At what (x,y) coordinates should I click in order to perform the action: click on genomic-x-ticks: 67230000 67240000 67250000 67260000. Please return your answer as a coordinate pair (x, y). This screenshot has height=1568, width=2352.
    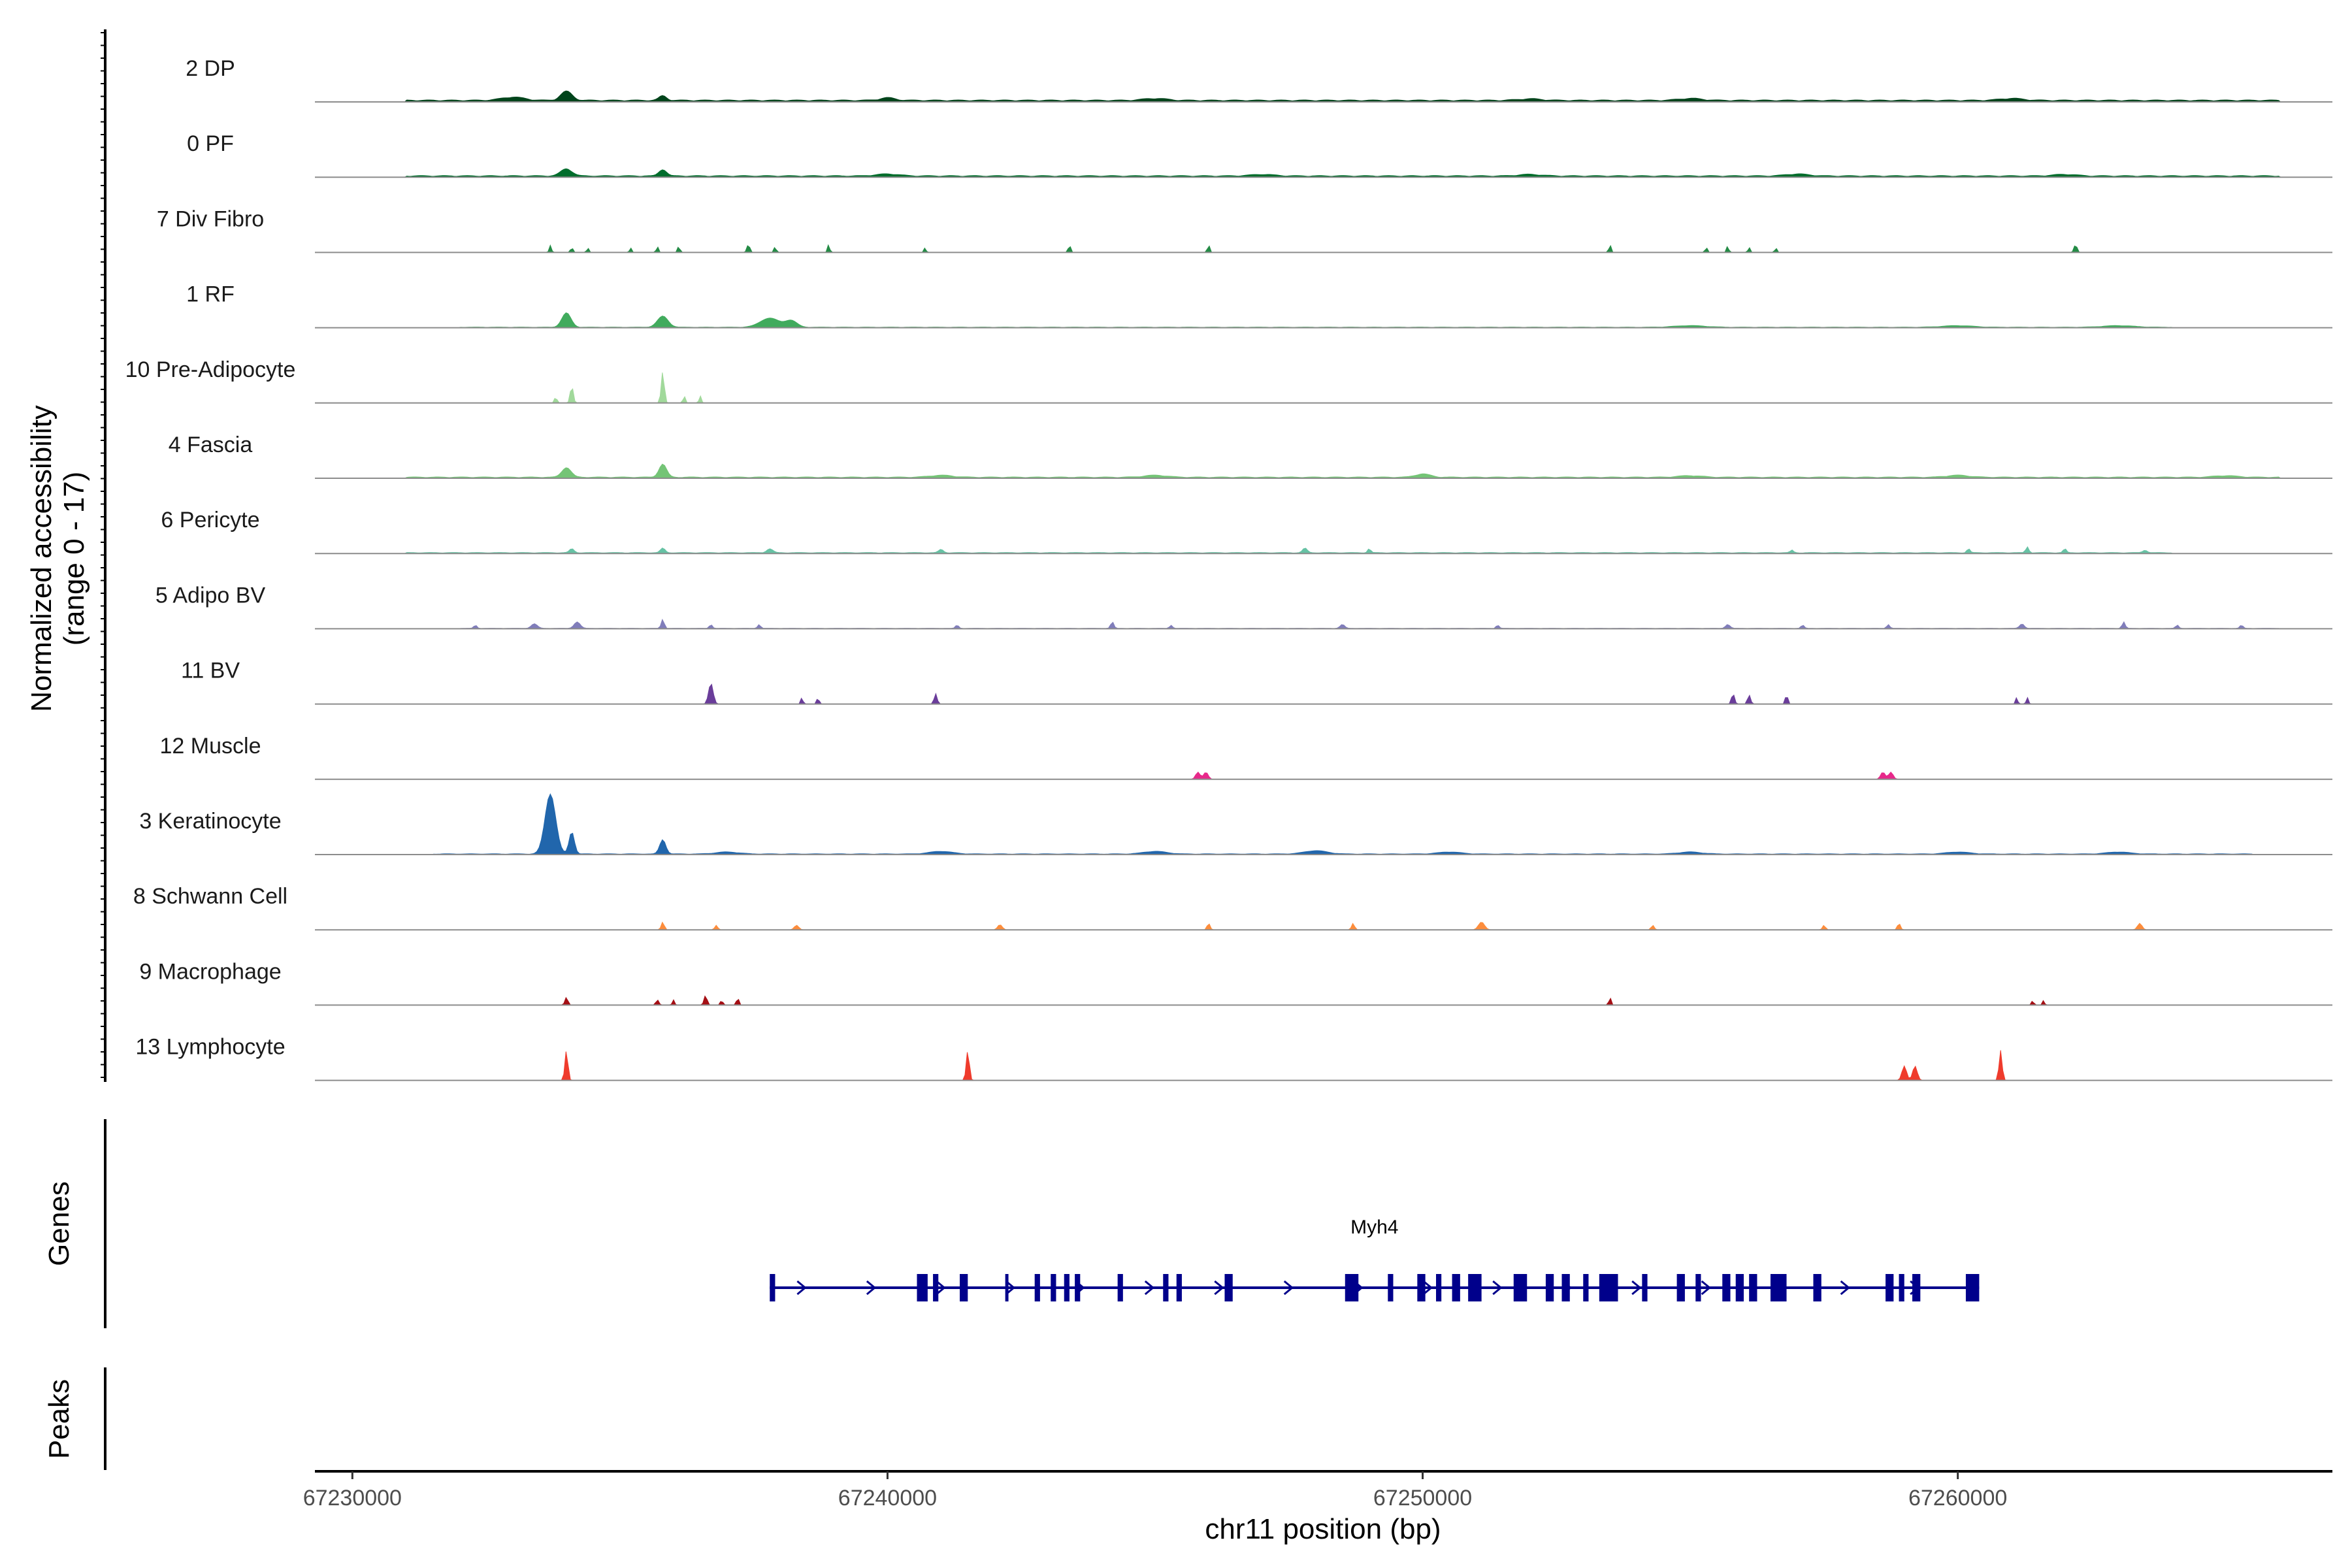
    Looking at the image, I should click on (1155, 1491).